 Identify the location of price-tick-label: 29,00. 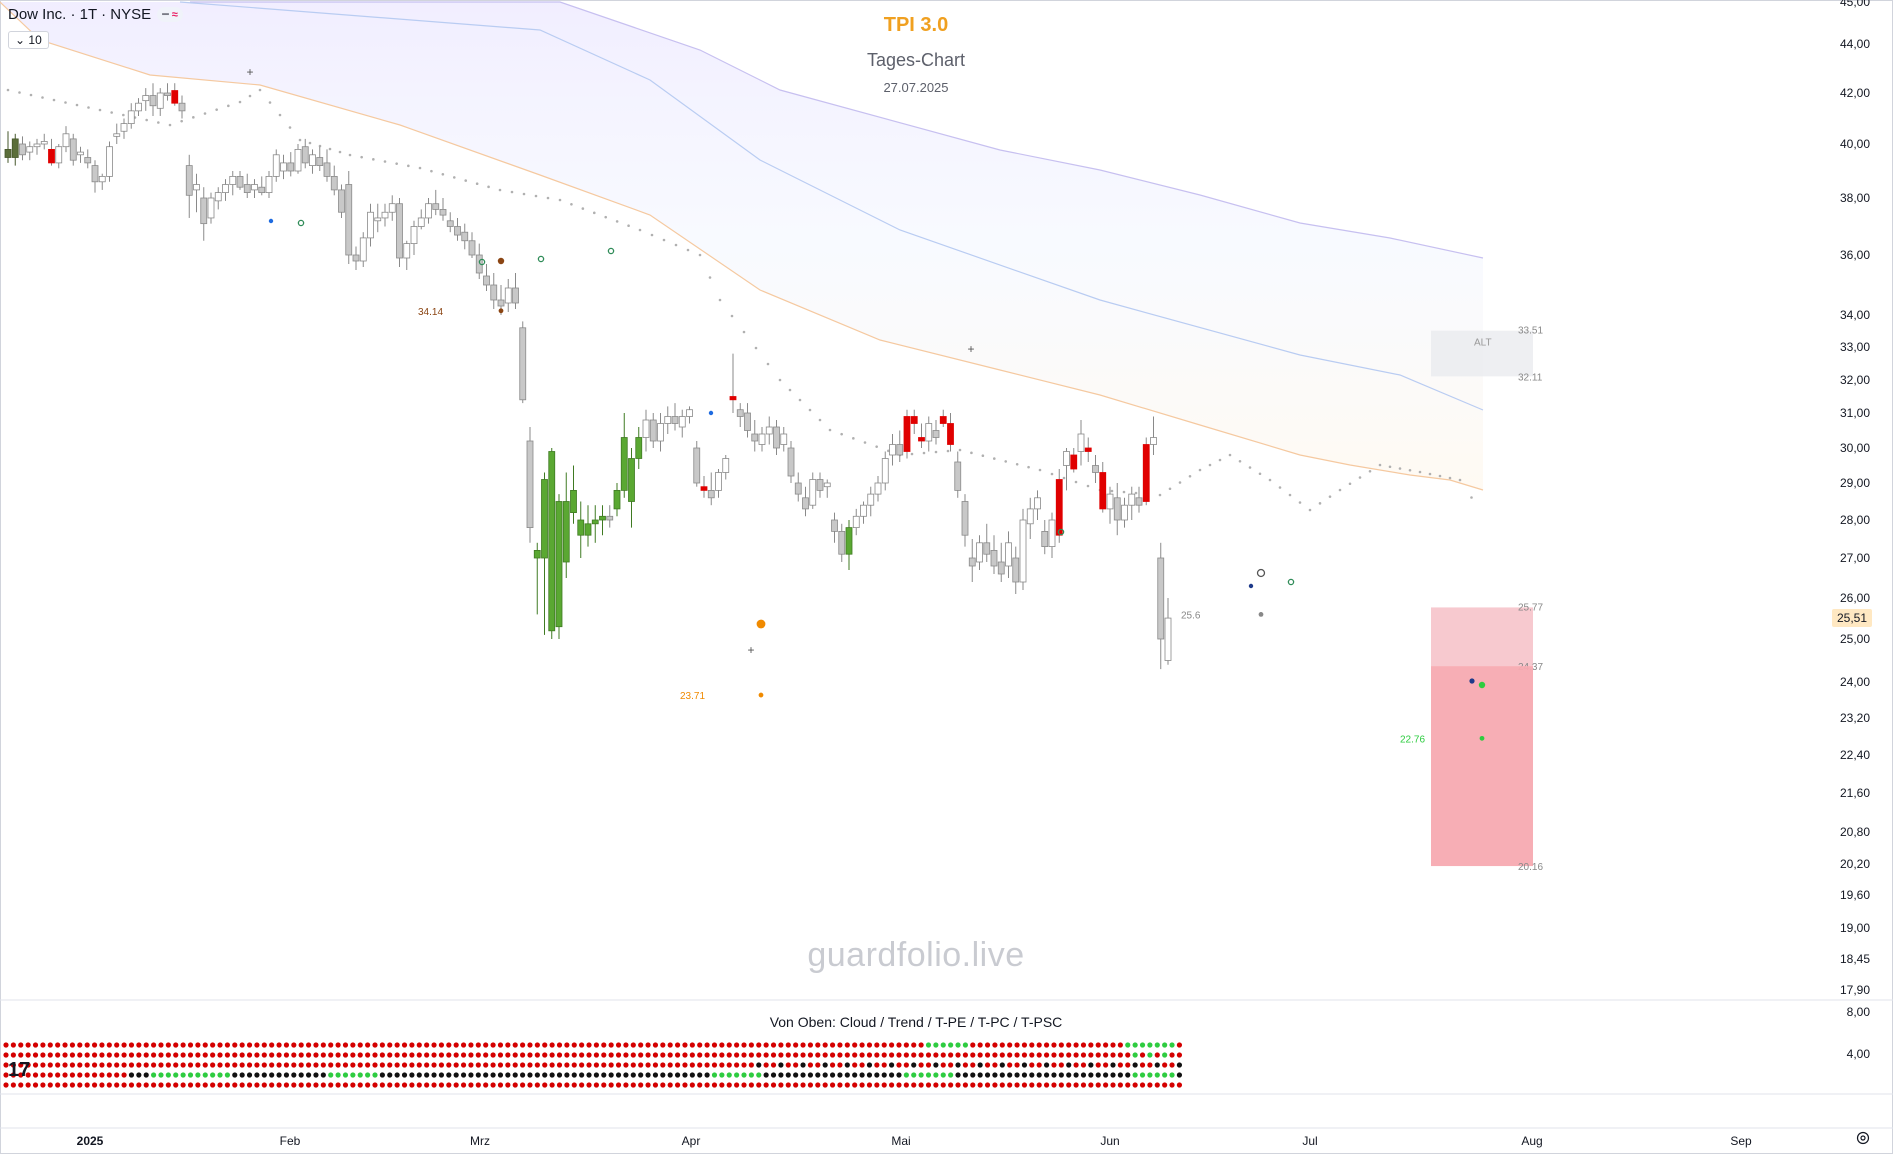
(1855, 483).